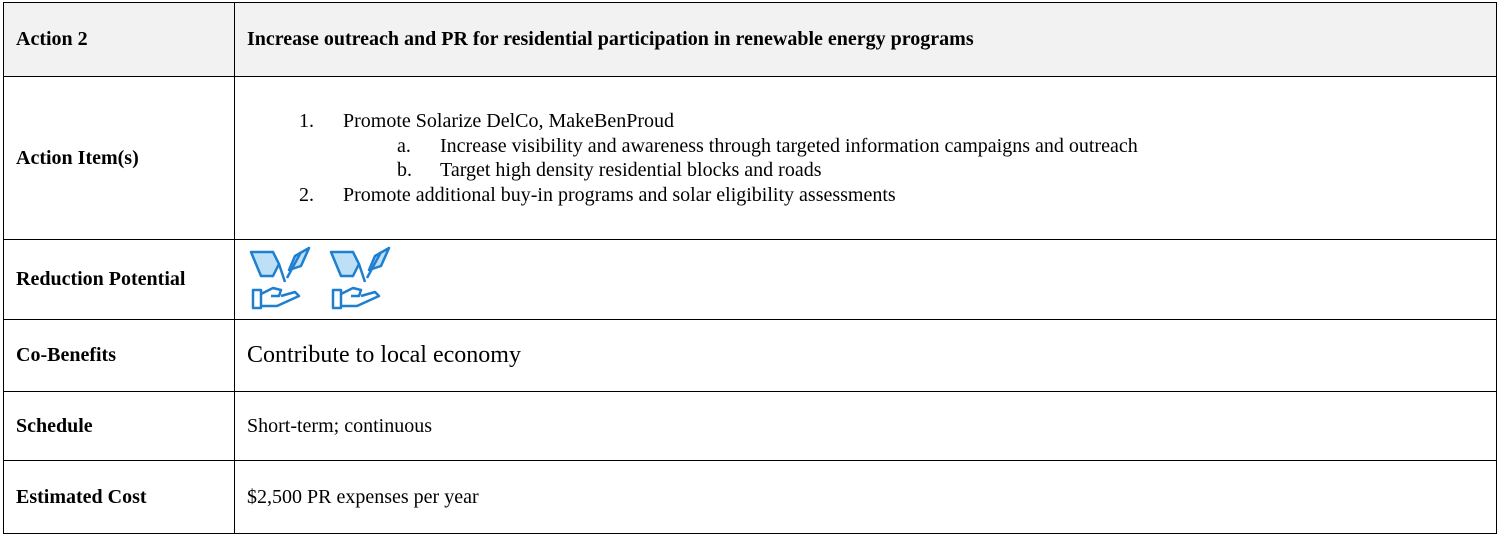 The width and height of the screenshot is (1501, 535). I want to click on row-label: Action 2, so click(119, 39).